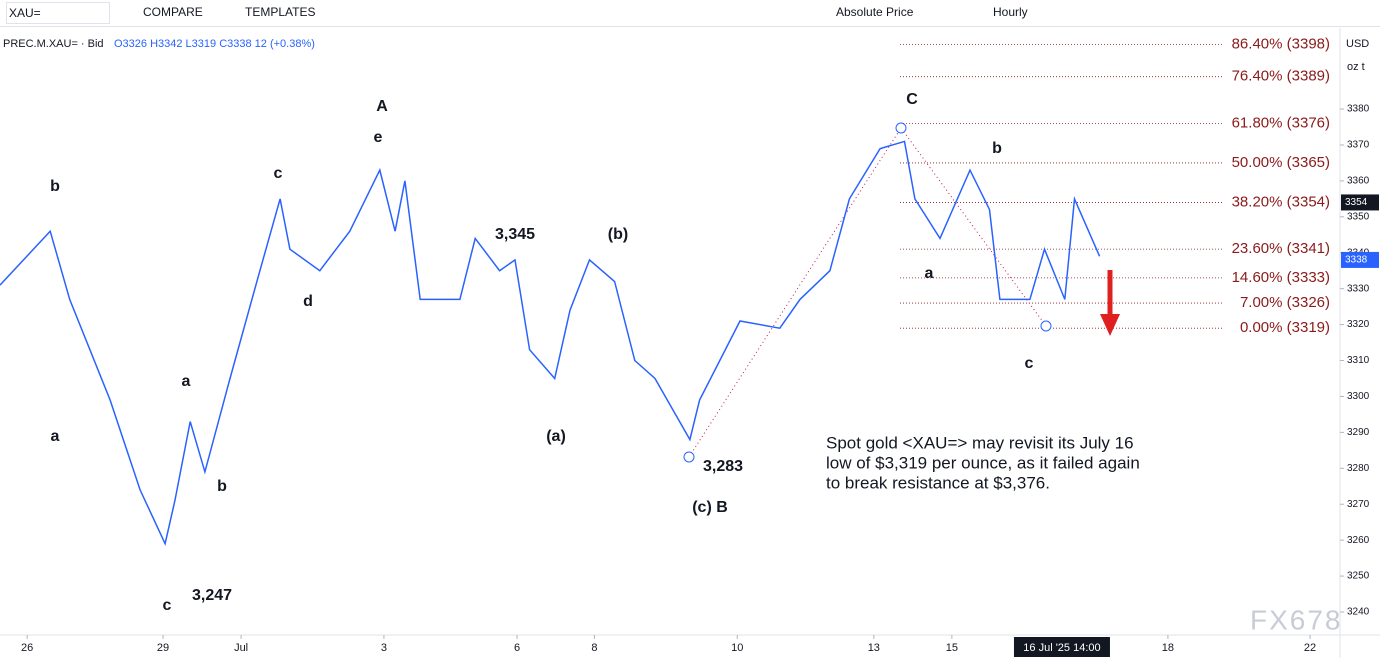  I want to click on y-tick-label: 3270, so click(1358, 504).